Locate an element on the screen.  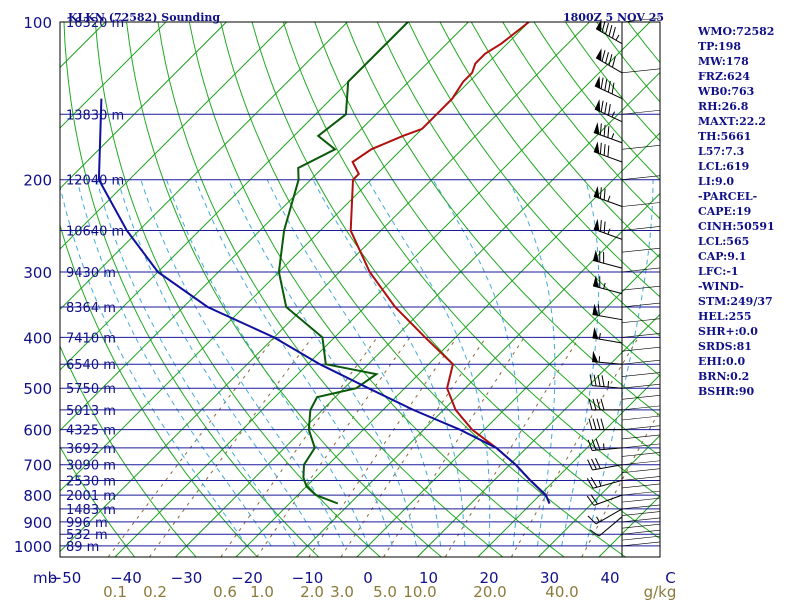
pressure-tick-label: 300 is located at coordinates (37, 273).